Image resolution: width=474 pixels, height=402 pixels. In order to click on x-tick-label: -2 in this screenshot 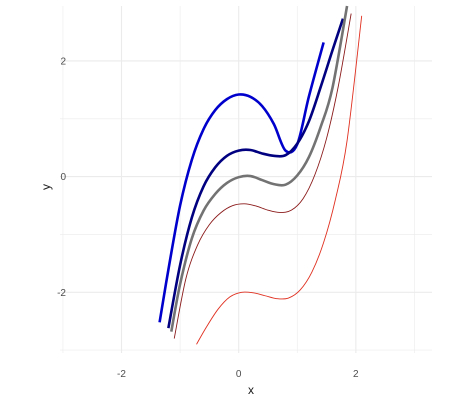, I will do `click(121, 374)`.